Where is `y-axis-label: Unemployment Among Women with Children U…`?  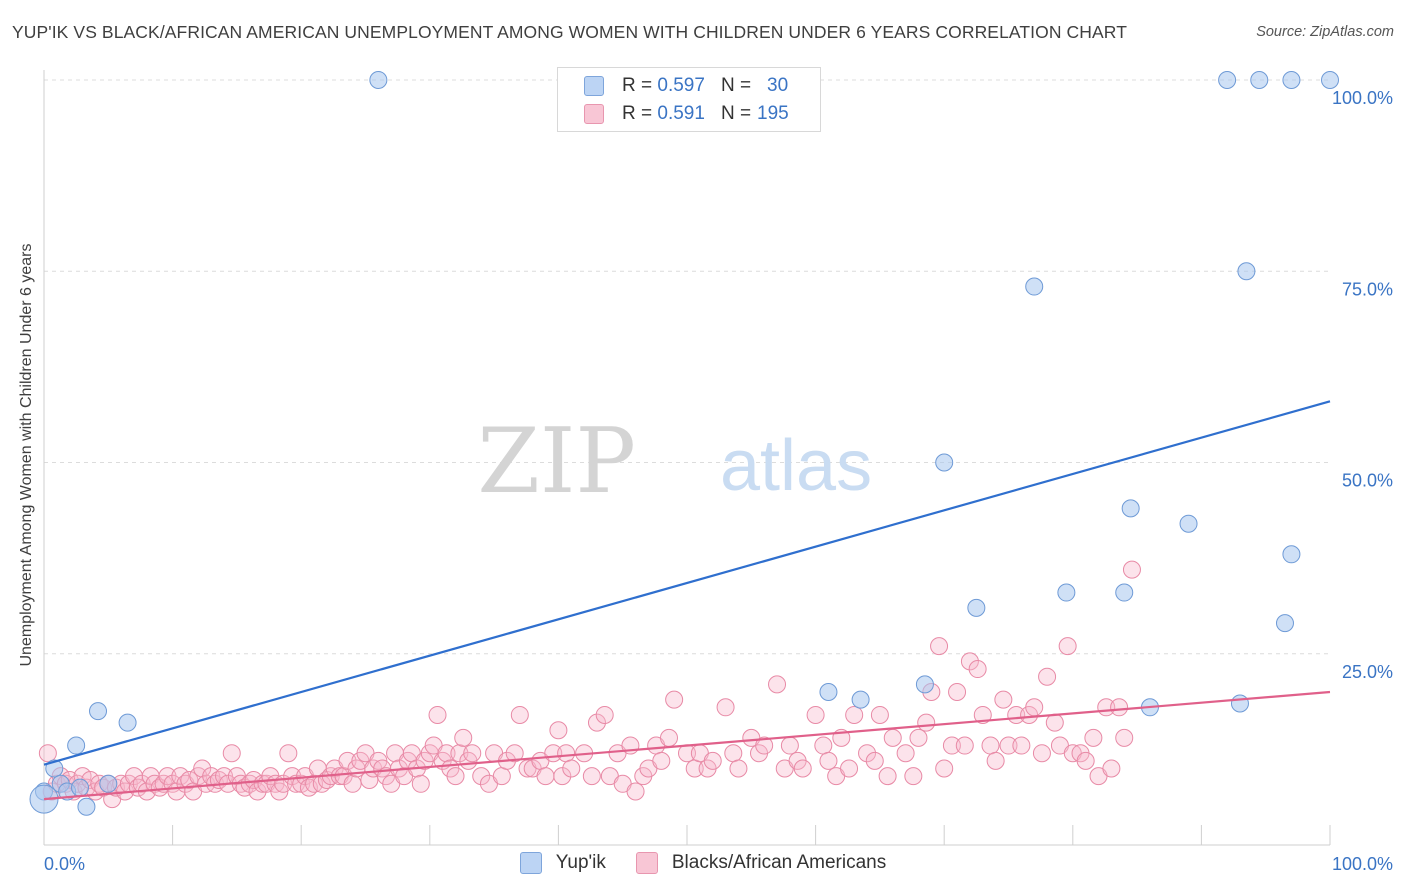 y-axis-label: Unemployment Among Women with Children U… is located at coordinates (26, 455).